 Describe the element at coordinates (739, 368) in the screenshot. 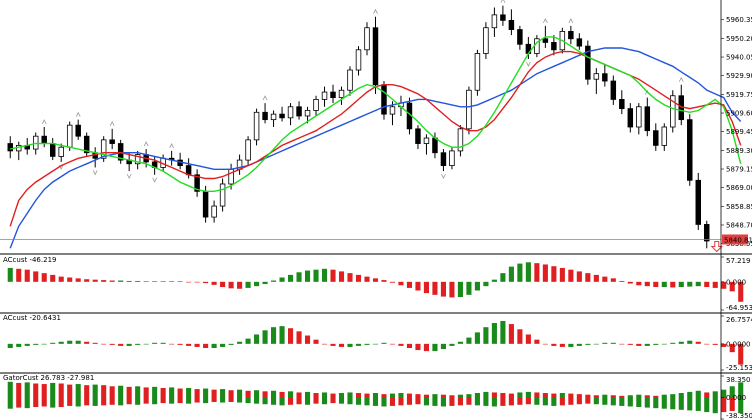

I see `indicator-tick-label: -25.1530` at that location.